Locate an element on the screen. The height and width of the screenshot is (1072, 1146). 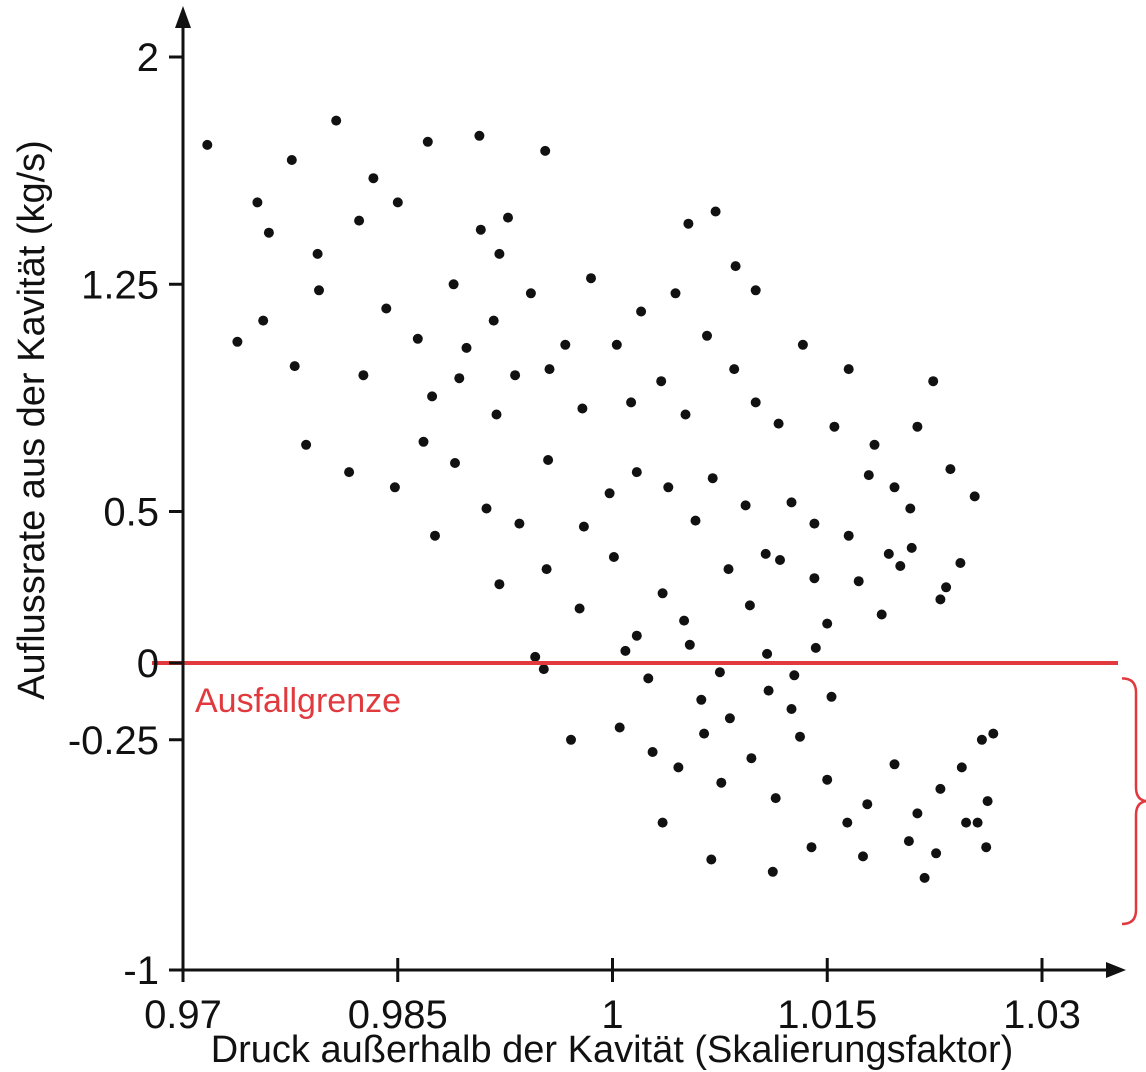
x-tick-label: 0.985 is located at coordinates (398, 1015).